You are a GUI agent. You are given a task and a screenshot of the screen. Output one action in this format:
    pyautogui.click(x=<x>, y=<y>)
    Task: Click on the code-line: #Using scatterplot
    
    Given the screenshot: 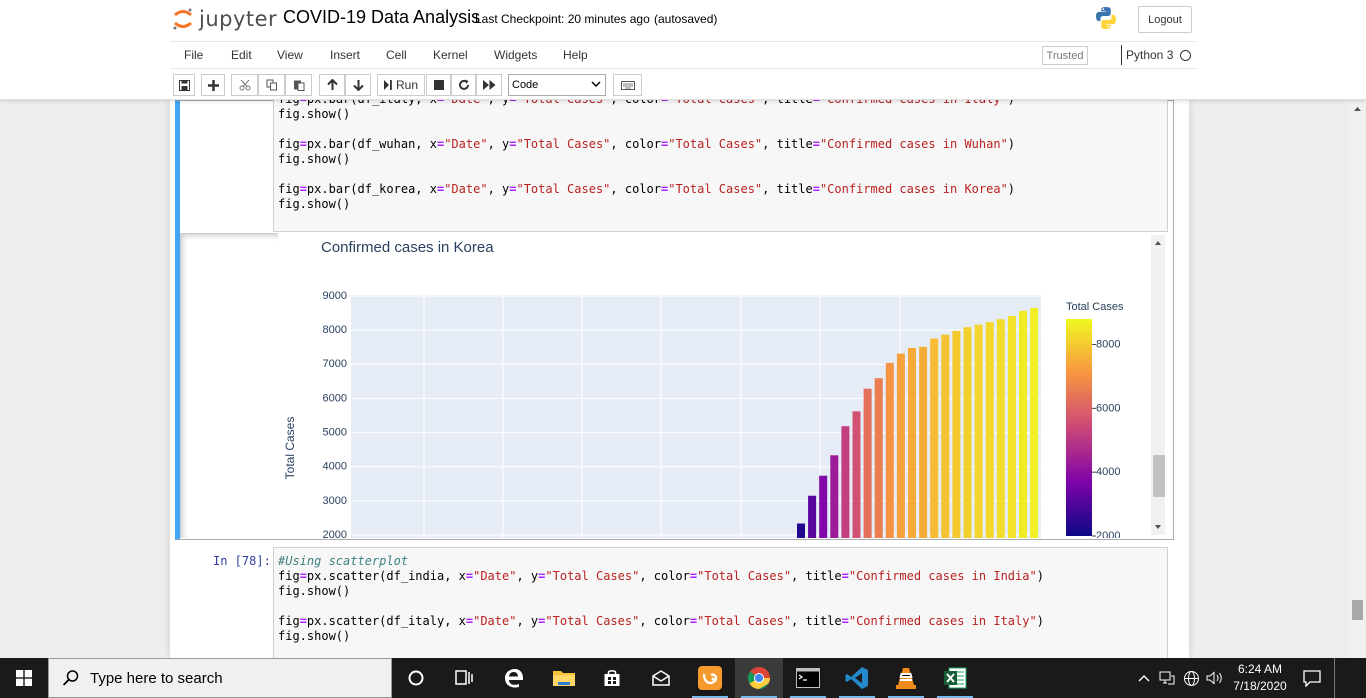 What is the action you would take?
    pyautogui.click(x=343, y=561)
    